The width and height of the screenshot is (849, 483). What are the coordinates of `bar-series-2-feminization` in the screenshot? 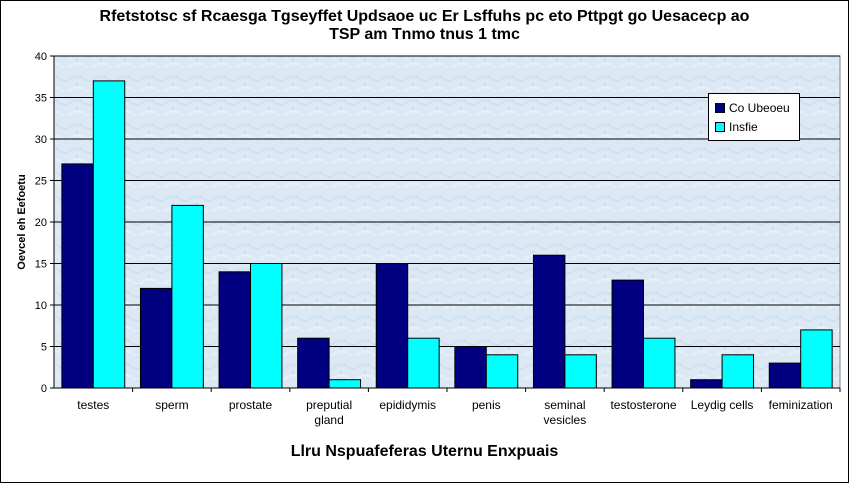 It's located at (816, 359).